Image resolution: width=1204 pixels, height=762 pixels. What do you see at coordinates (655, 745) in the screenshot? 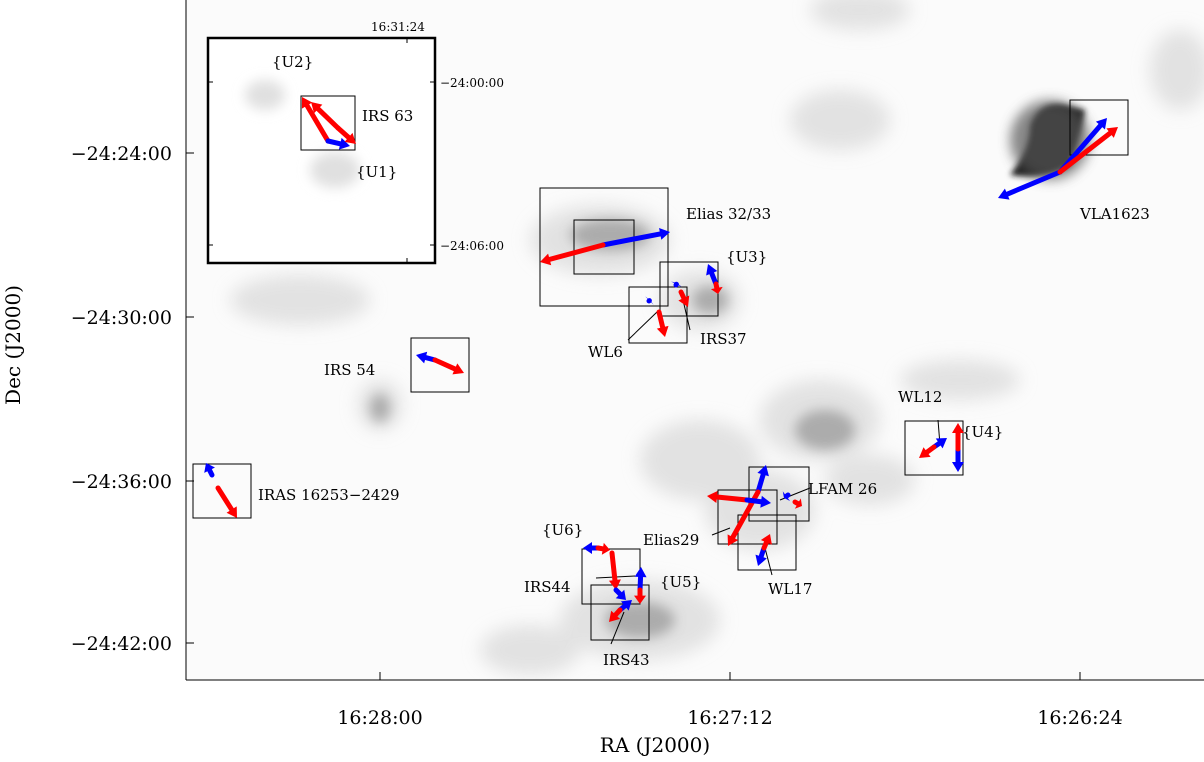
I see `x-axis-title: RA (J2000)` at bounding box center [655, 745].